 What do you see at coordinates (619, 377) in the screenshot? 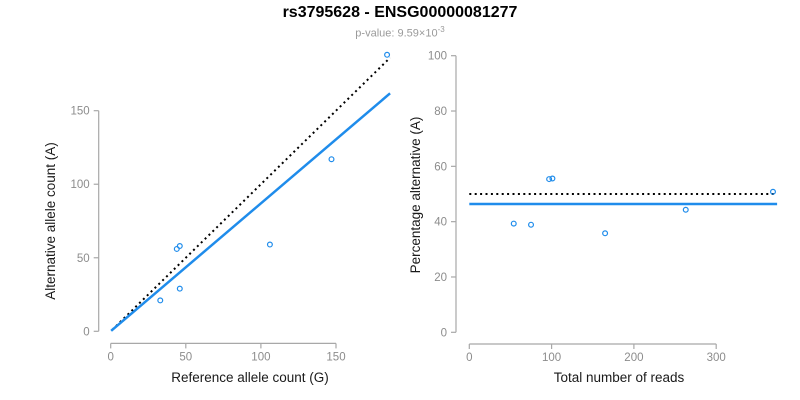
I see `x-axis-title: Total number of reads` at bounding box center [619, 377].